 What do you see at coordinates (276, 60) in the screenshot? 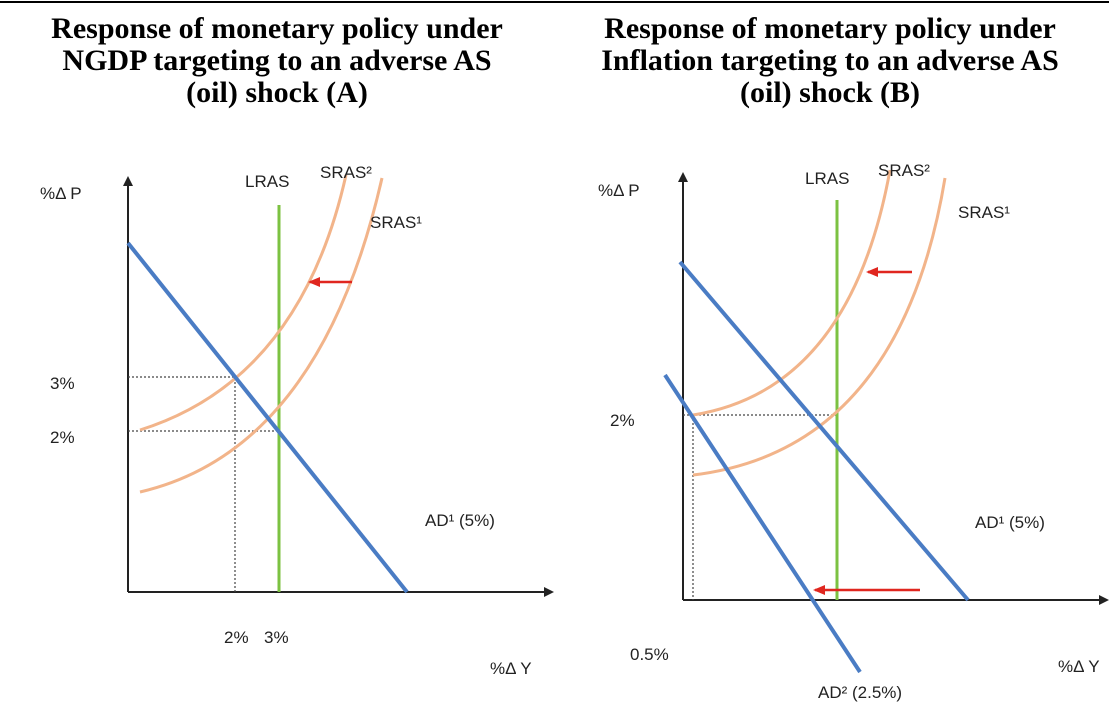
I see `title-line: NGDP targeting to an adverse AS` at bounding box center [276, 60].